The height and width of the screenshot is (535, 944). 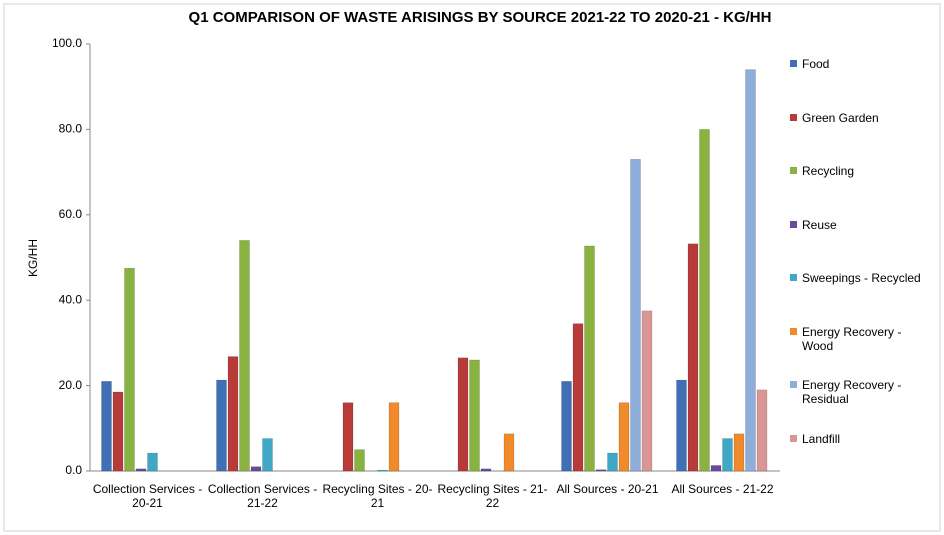 I want to click on legend-item: Recycling, so click(x=860, y=171).